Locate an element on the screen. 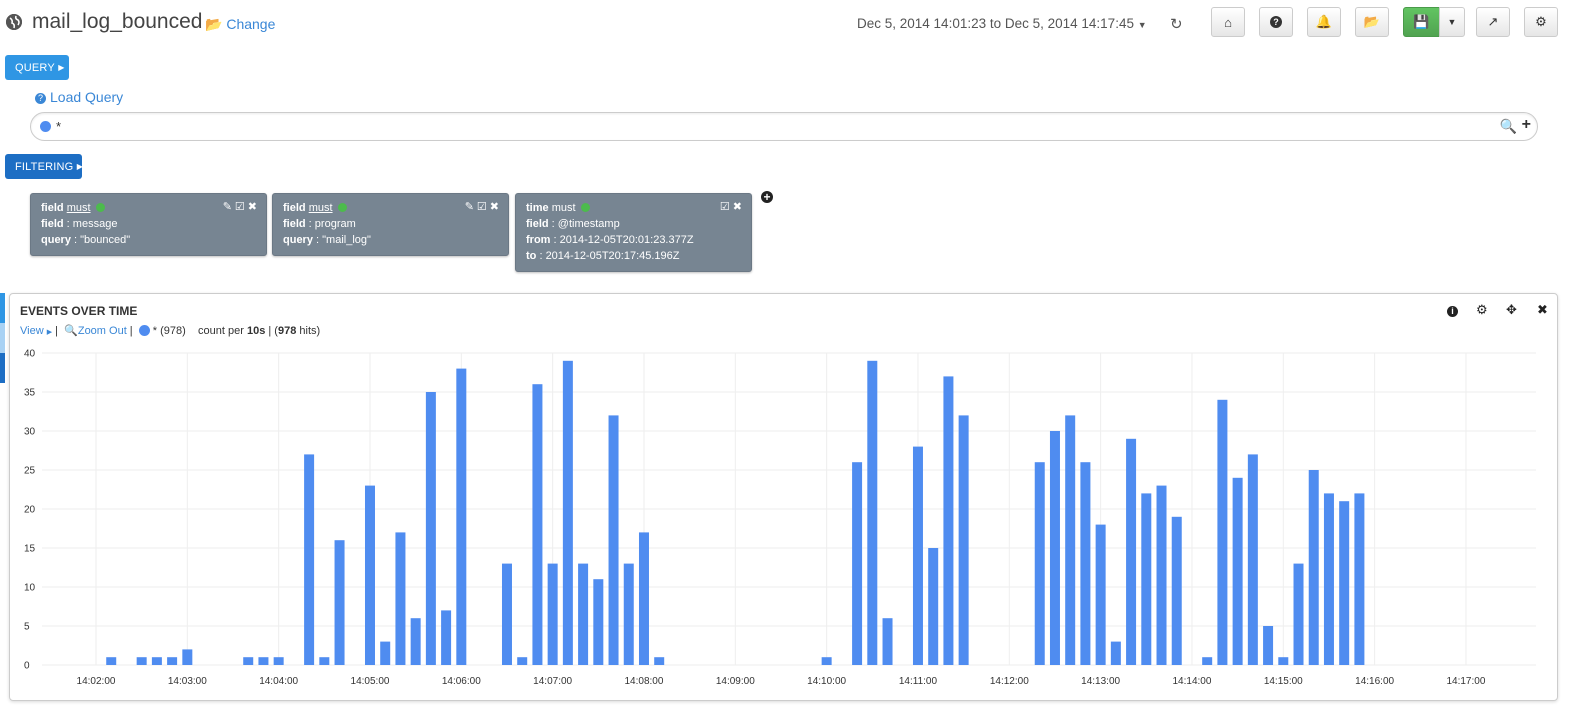 This screenshot has height=709, width=1571. refresh-icon: ↻ is located at coordinates (1176, 24).